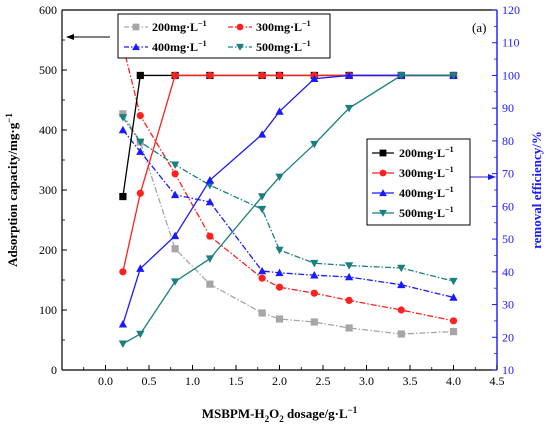 The width and height of the screenshot is (550, 429). What do you see at coordinates (508, 370) in the screenshot?
I see `y-right-tick-label: 10` at bounding box center [508, 370].